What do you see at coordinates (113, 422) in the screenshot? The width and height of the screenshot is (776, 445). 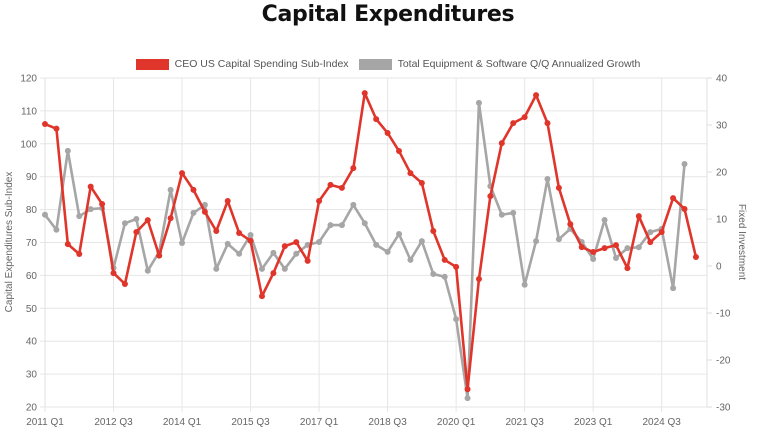 I see `x-tick-label: 2012 Q3` at bounding box center [113, 422].